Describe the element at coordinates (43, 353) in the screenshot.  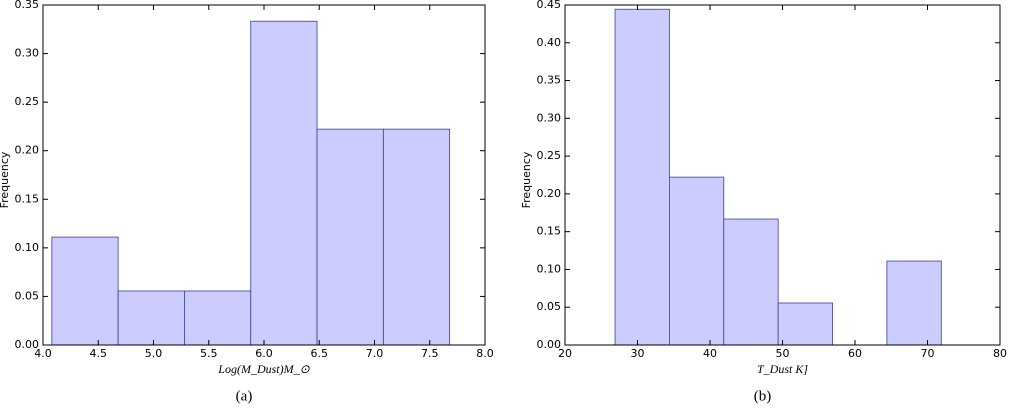
I see `x-tick-label: 4.0` at that location.